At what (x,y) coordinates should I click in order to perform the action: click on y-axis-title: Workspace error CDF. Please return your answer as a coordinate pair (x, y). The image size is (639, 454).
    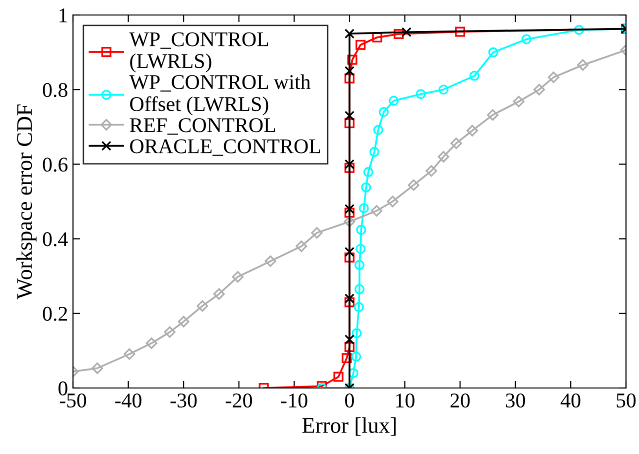
    Looking at the image, I should click on (26, 202).